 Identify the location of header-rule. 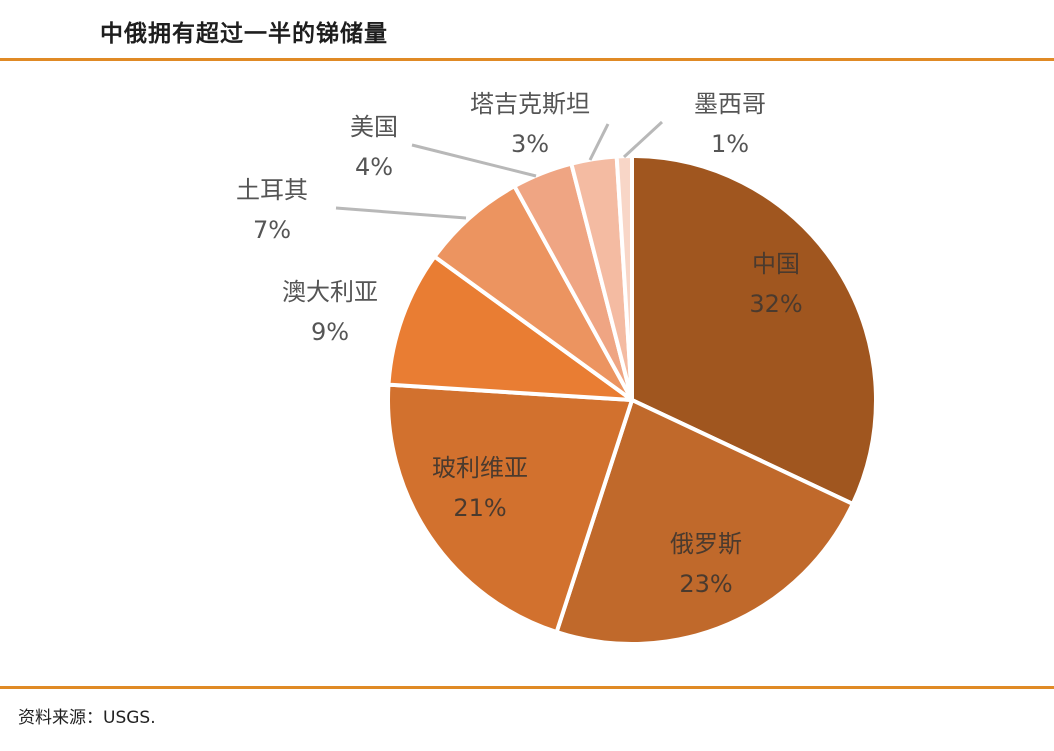
(527, 59).